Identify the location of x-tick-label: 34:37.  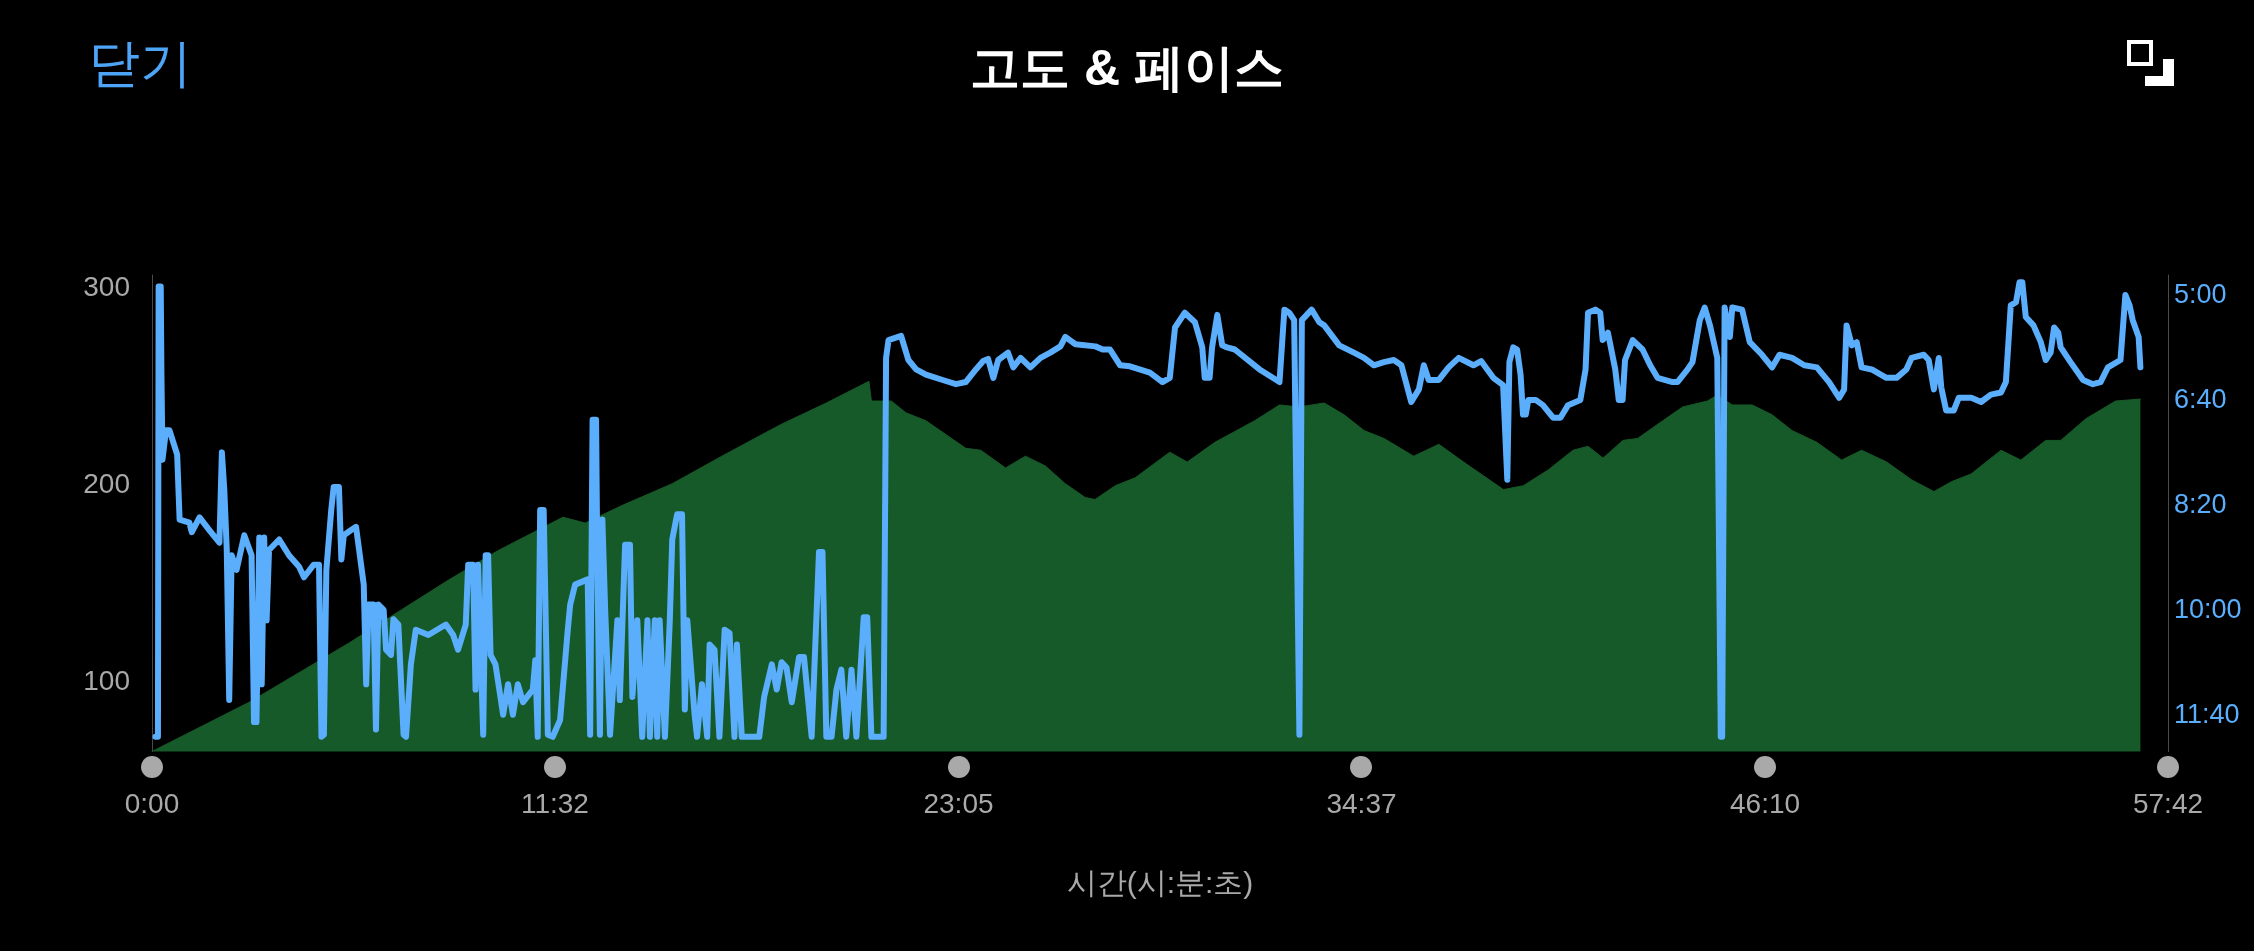
(1361, 803).